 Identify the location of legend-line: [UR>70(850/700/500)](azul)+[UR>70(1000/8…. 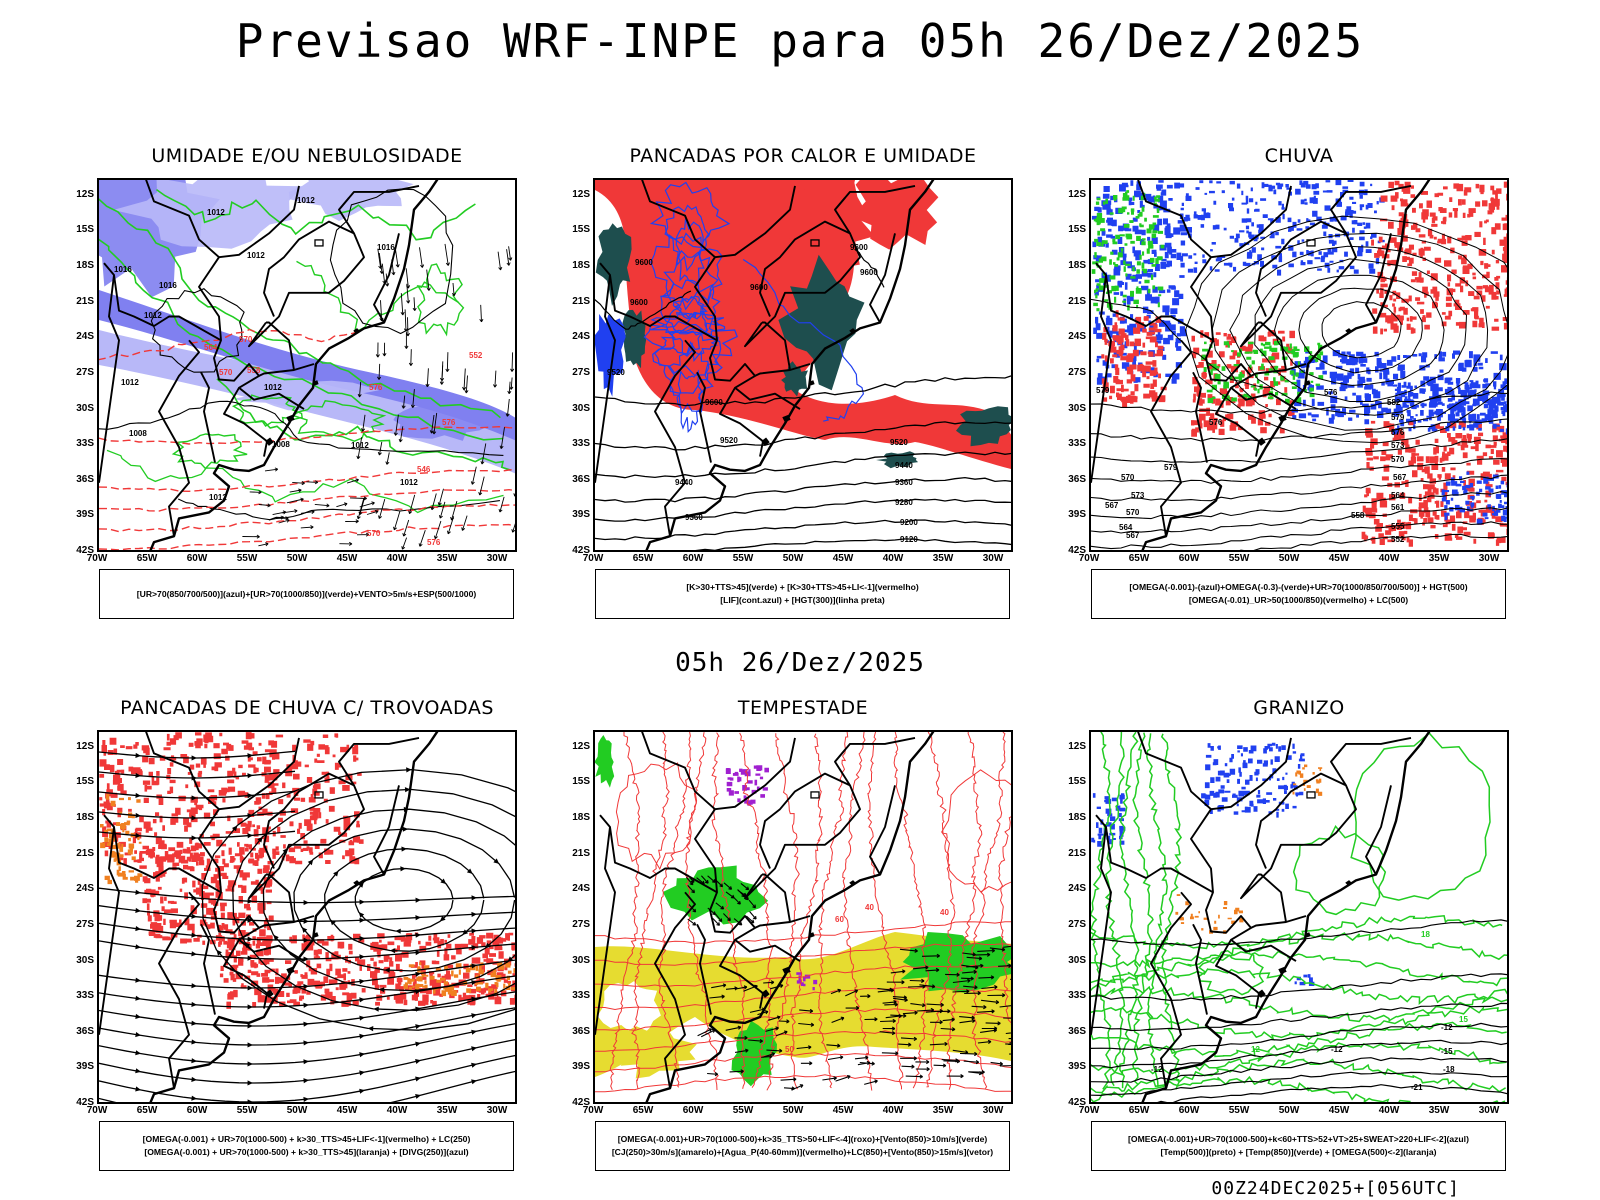
(306, 593).